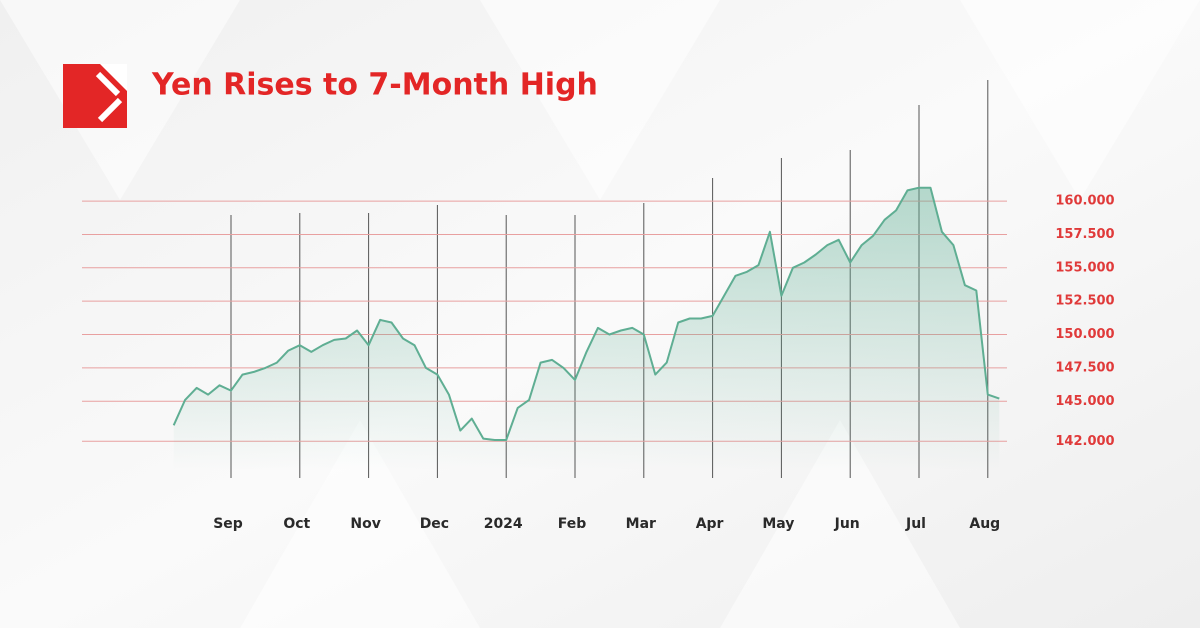 The height and width of the screenshot is (628, 1200). What do you see at coordinates (1084, 401) in the screenshot?
I see `y-tick-label: 145.000` at bounding box center [1084, 401].